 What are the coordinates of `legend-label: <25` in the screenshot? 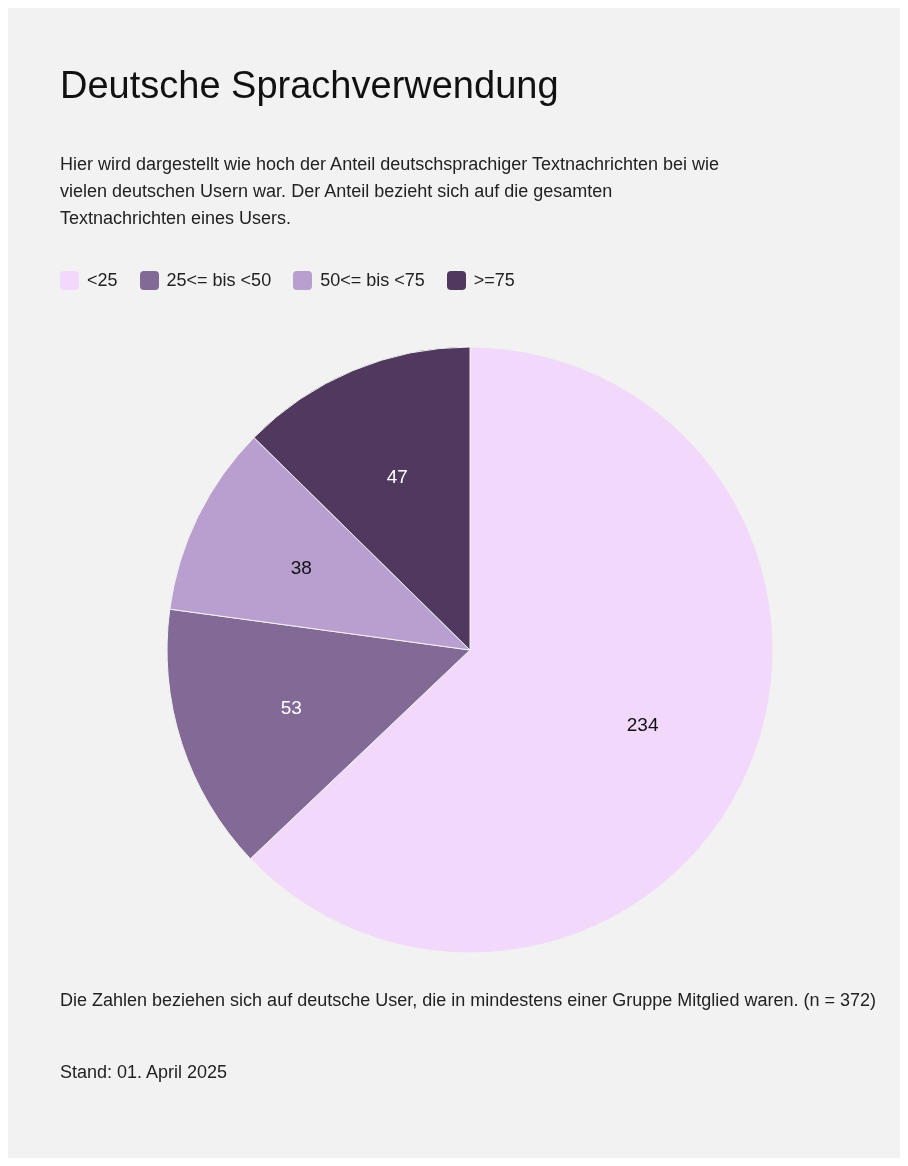 It's located at (102, 280).